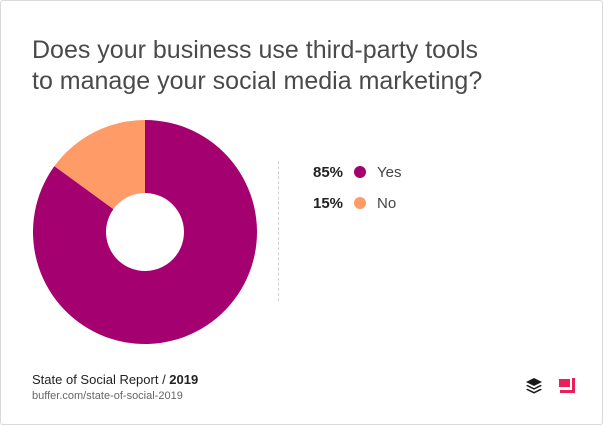 The width and height of the screenshot is (603, 426). Describe the element at coordinates (387, 203) in the screenshot. I see `legend-label-no: No` at that location.